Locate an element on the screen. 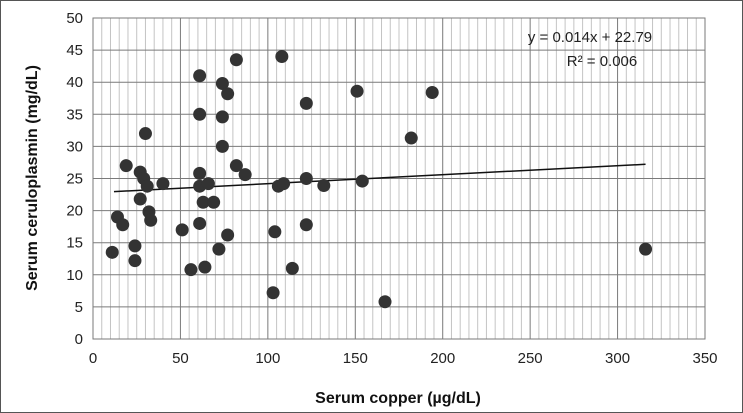 The height and width of the screenshot is (413, 743). x-tick-label: 250 is located at coordinates (530, 358).